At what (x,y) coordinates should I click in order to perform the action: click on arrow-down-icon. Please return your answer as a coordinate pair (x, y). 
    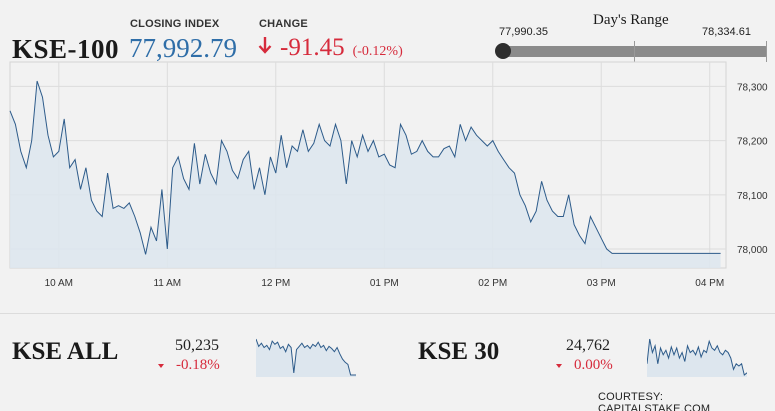
    Looking at the image, I should click on (265, 45).